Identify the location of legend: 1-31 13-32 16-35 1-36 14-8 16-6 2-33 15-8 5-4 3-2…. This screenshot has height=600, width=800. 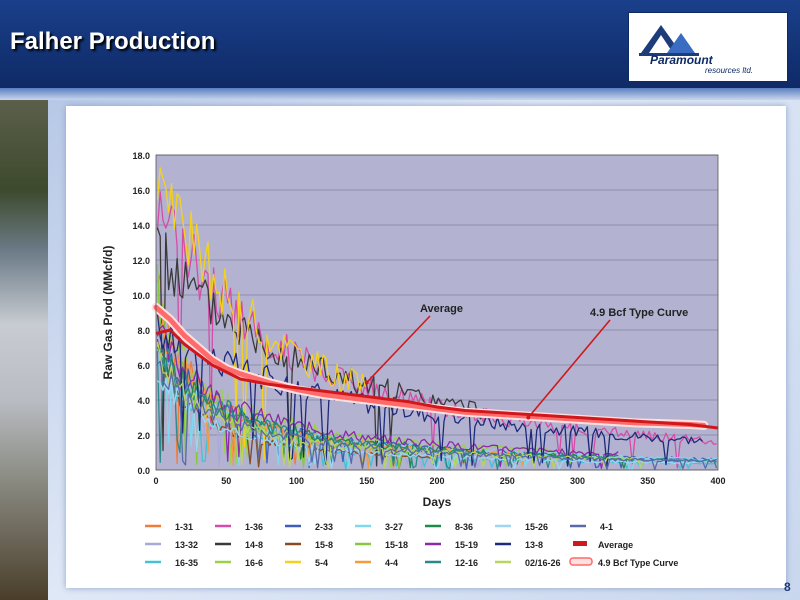
(411, 545).